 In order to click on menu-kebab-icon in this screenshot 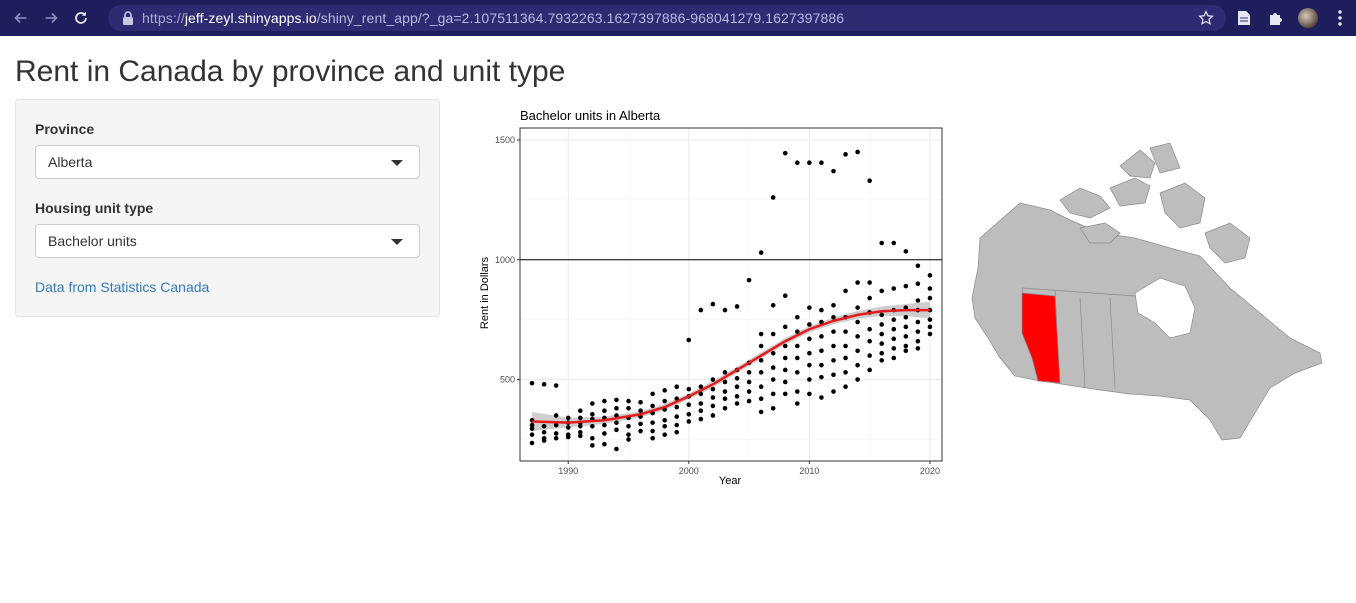, I will do `click(1340, 18)`.